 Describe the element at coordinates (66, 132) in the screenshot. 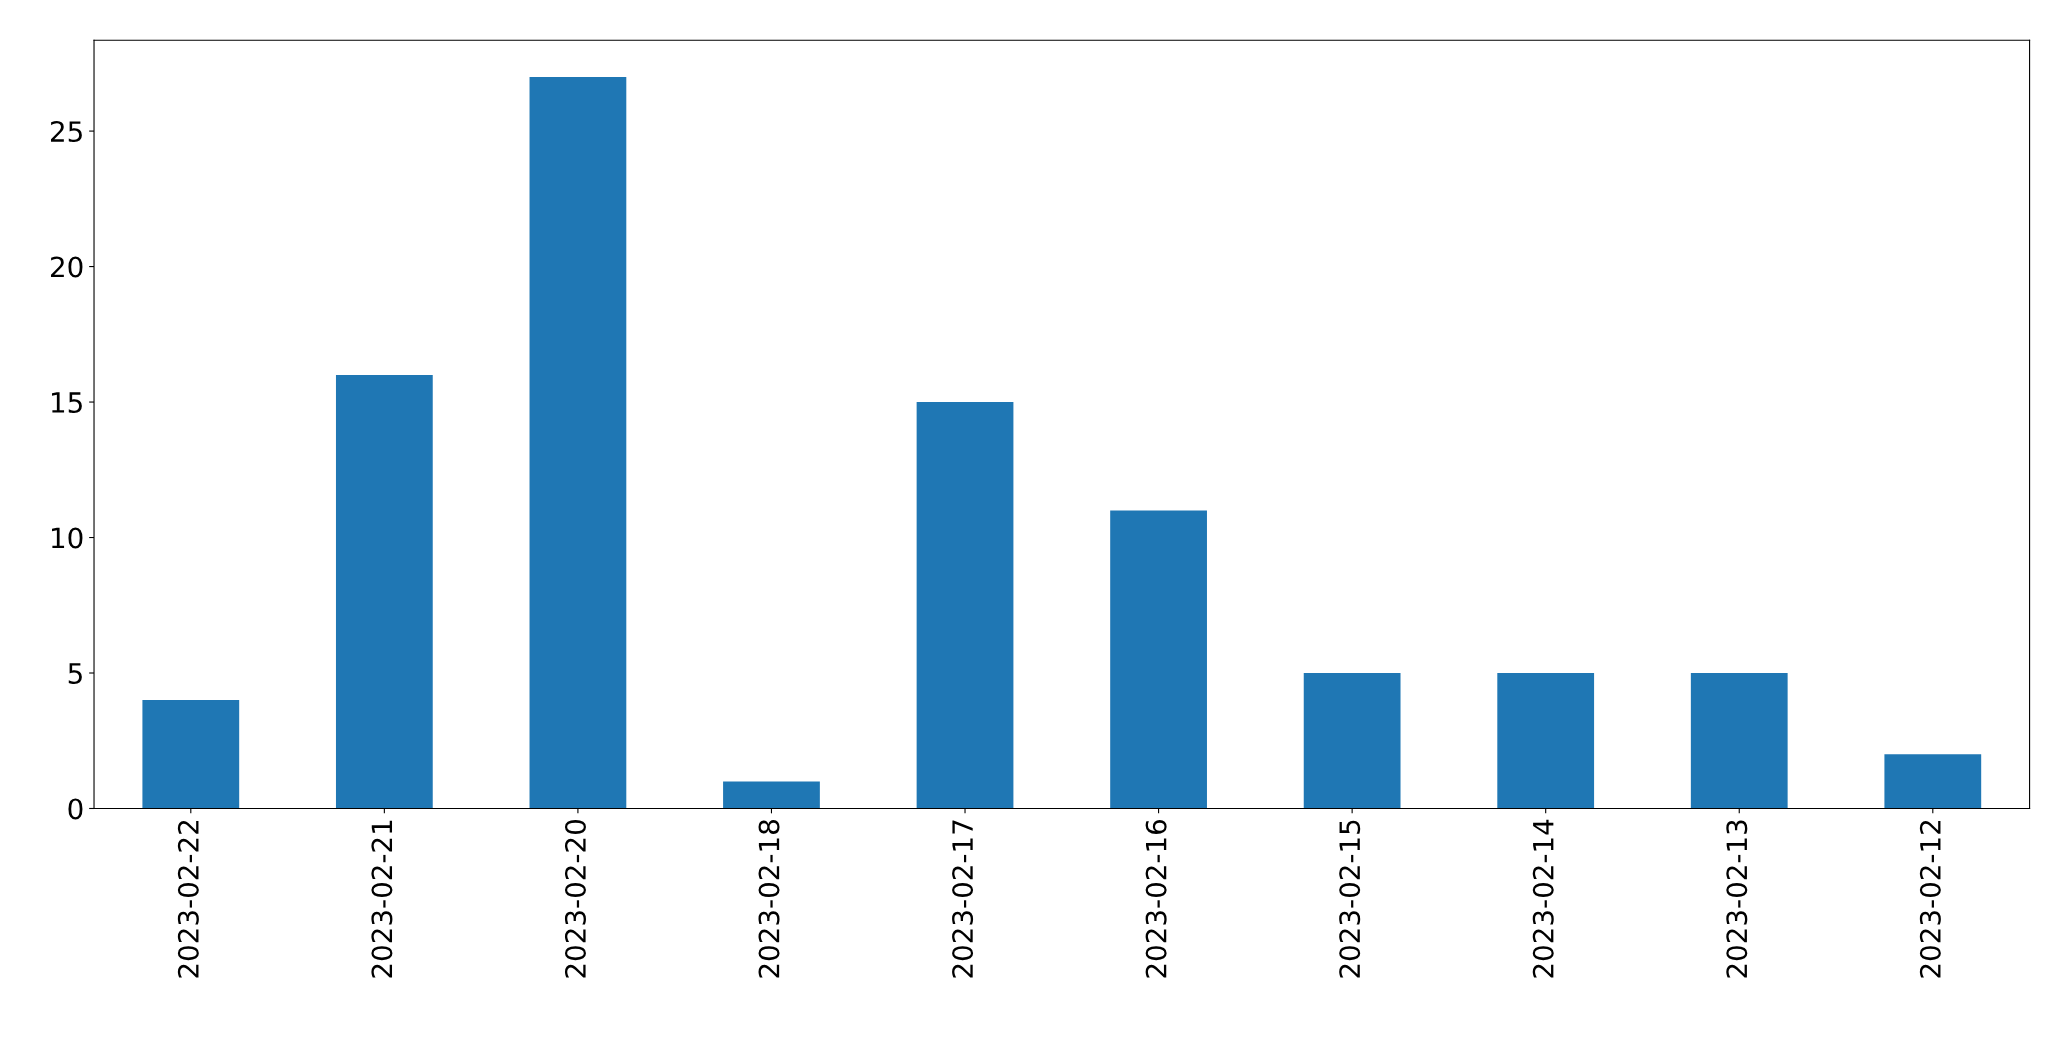

I see `y-tick-label: 25` at that location.